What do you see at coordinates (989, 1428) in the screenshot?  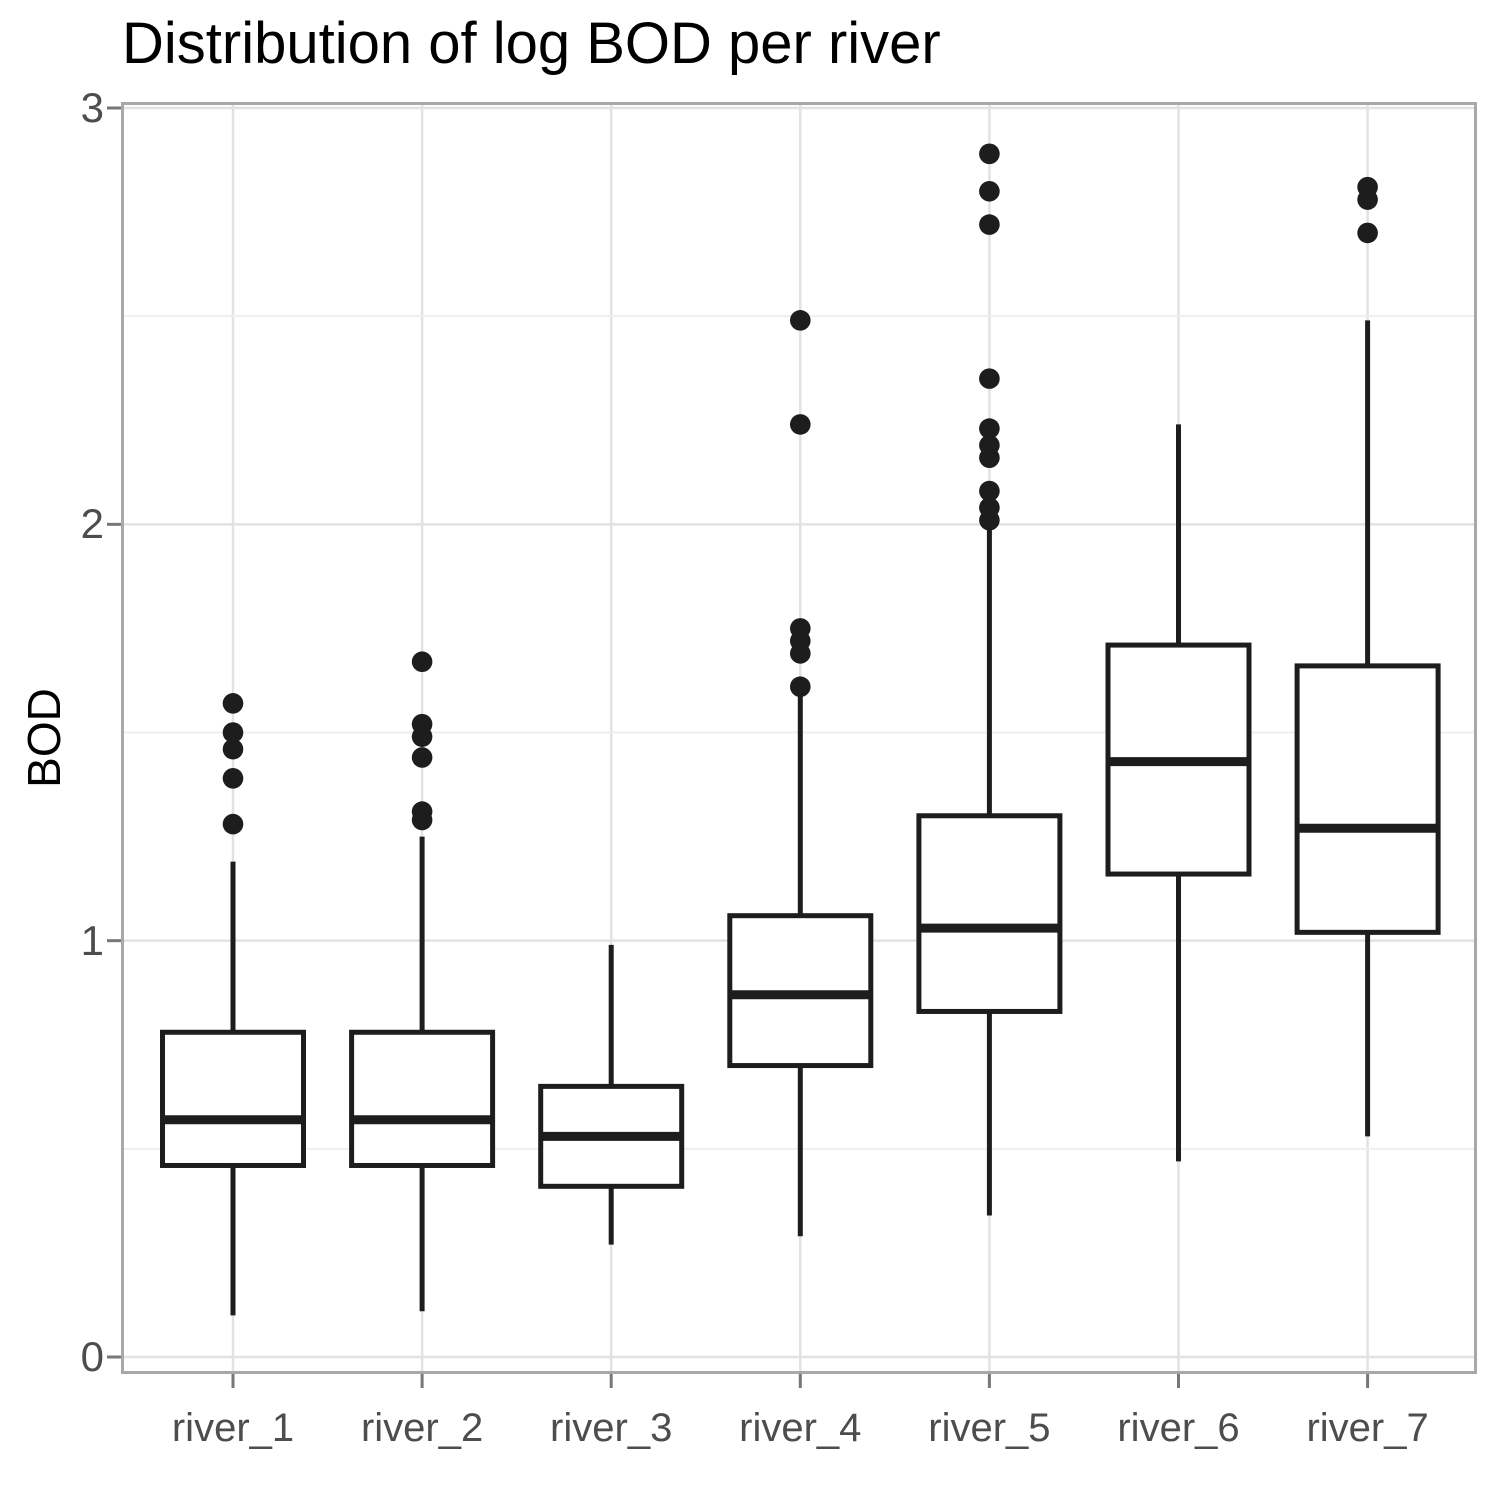 I see `x-tick-label-river_5: river_5` at bounding box center [989, 1428].